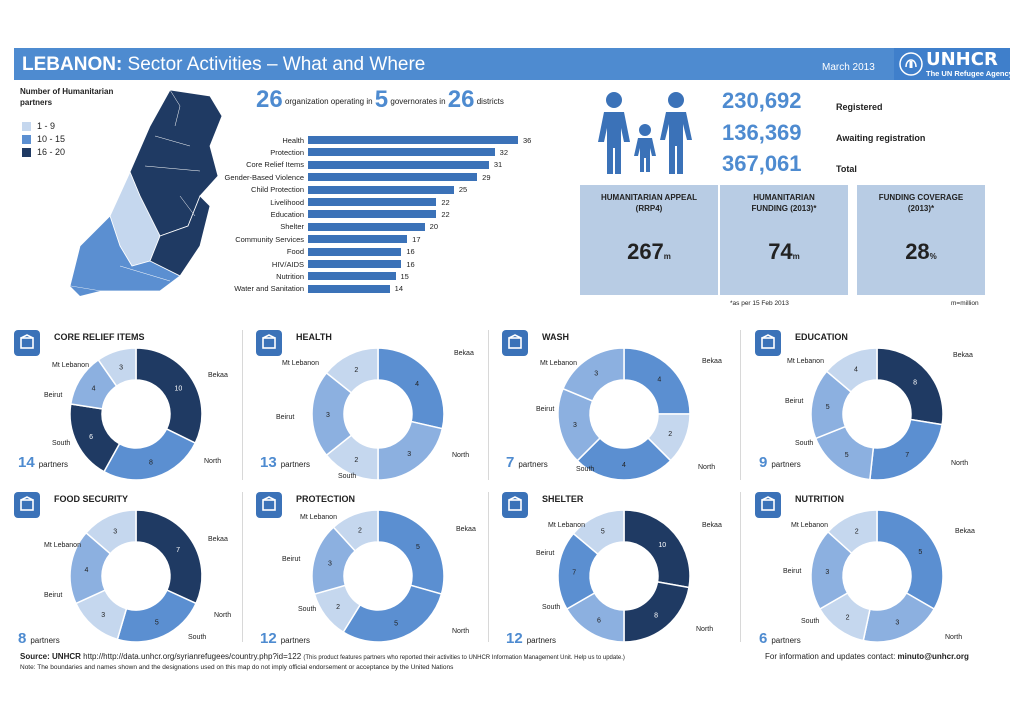 This screenshot has width=1024, height=724. I want to click on bar-value-label: 22, so click(445, 214).